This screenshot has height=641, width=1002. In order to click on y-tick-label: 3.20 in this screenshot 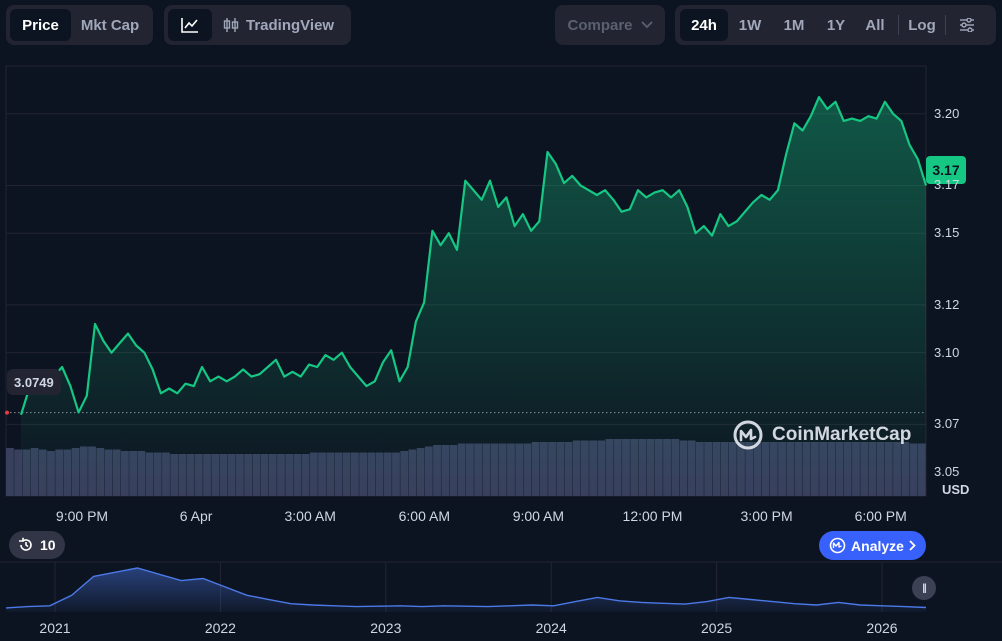, I will do `click(947, 113)`.